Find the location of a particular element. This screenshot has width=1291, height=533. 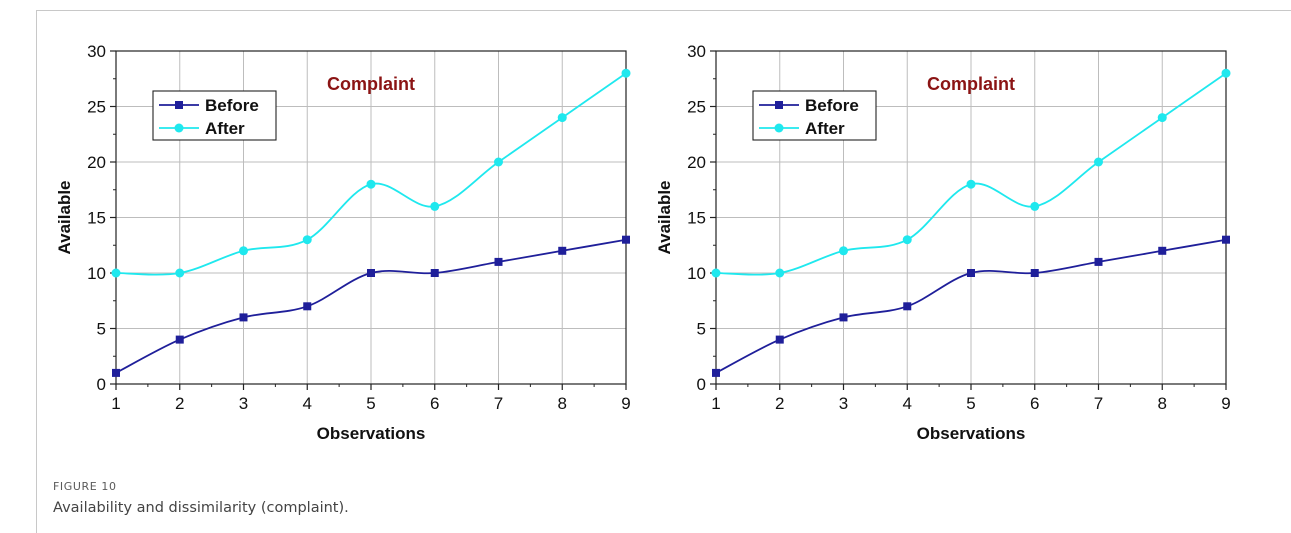

figure-label: FIGURE 10 is located at coordinates (85, 486).